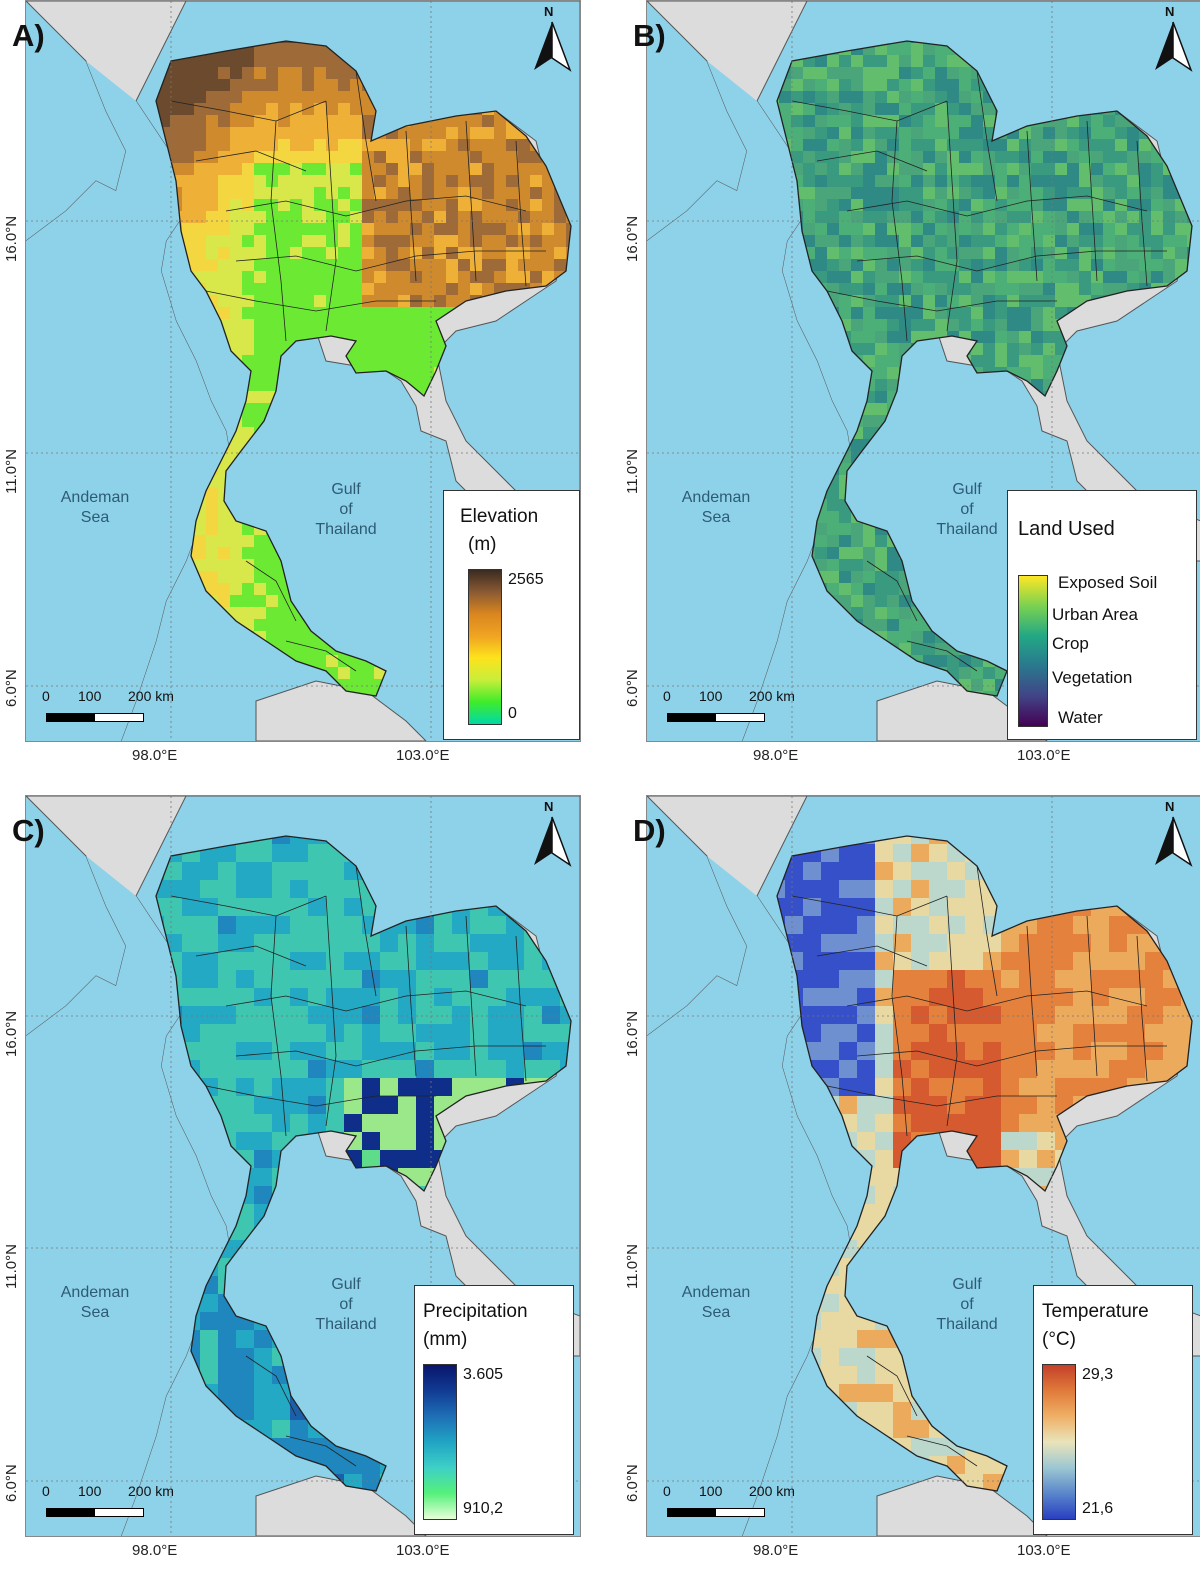  Describe the element at coordinates (499, 517) in the screenshot. I see `legend-title: Elevation` at that location.